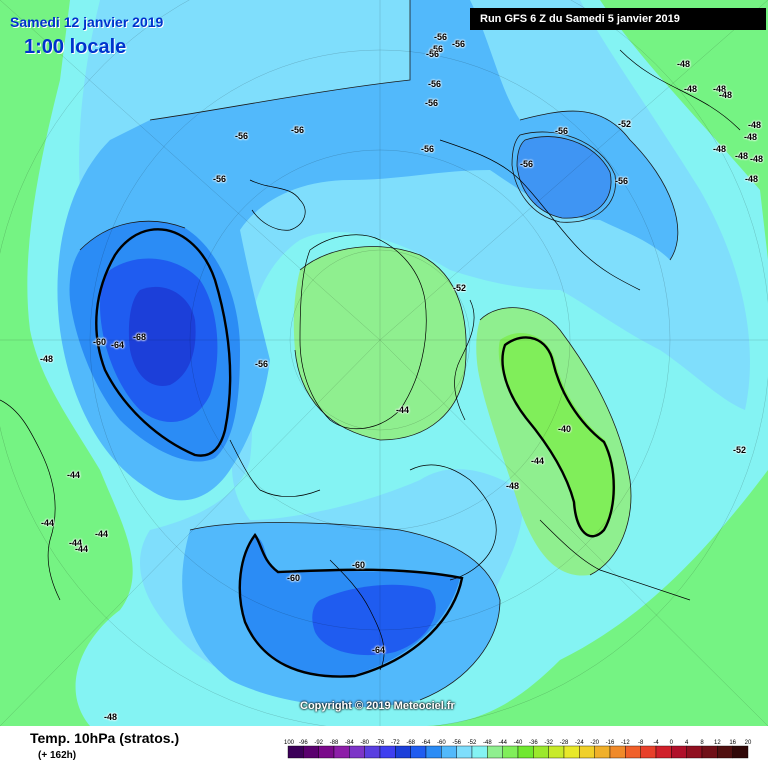 Image resolution: width=768 pixels, height=768 pixels. What do you see at coordinates (105, 738) in the screenshot?
I see `variable-name: Temp. 10hPa (stratos.)` at bounding box center [105, 738].